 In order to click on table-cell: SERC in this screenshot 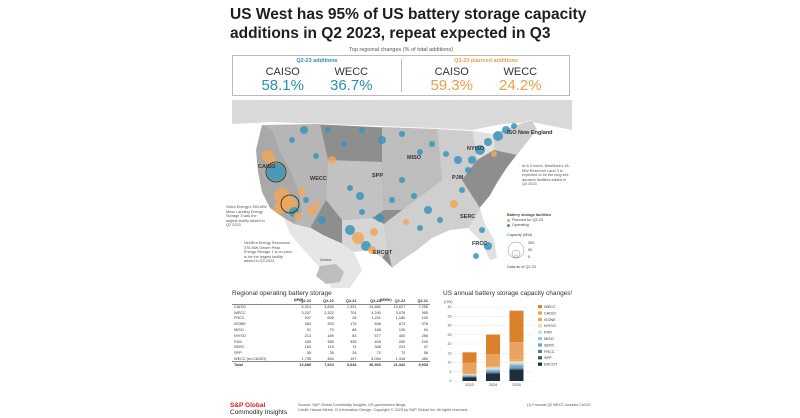, I will do `click(239, 347)`.